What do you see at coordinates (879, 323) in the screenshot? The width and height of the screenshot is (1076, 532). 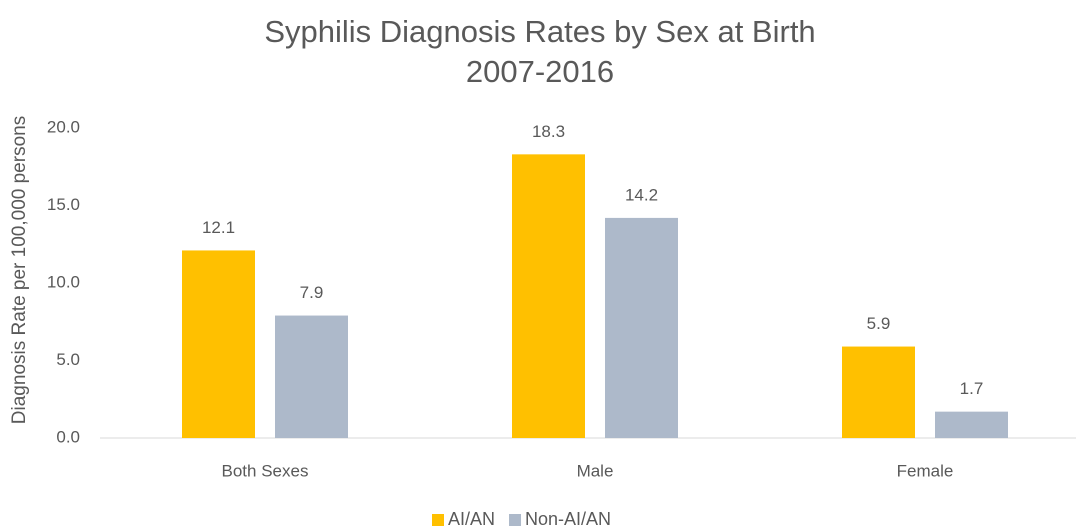 I see `value-label: 5.9` at bounding box center [879, 323].